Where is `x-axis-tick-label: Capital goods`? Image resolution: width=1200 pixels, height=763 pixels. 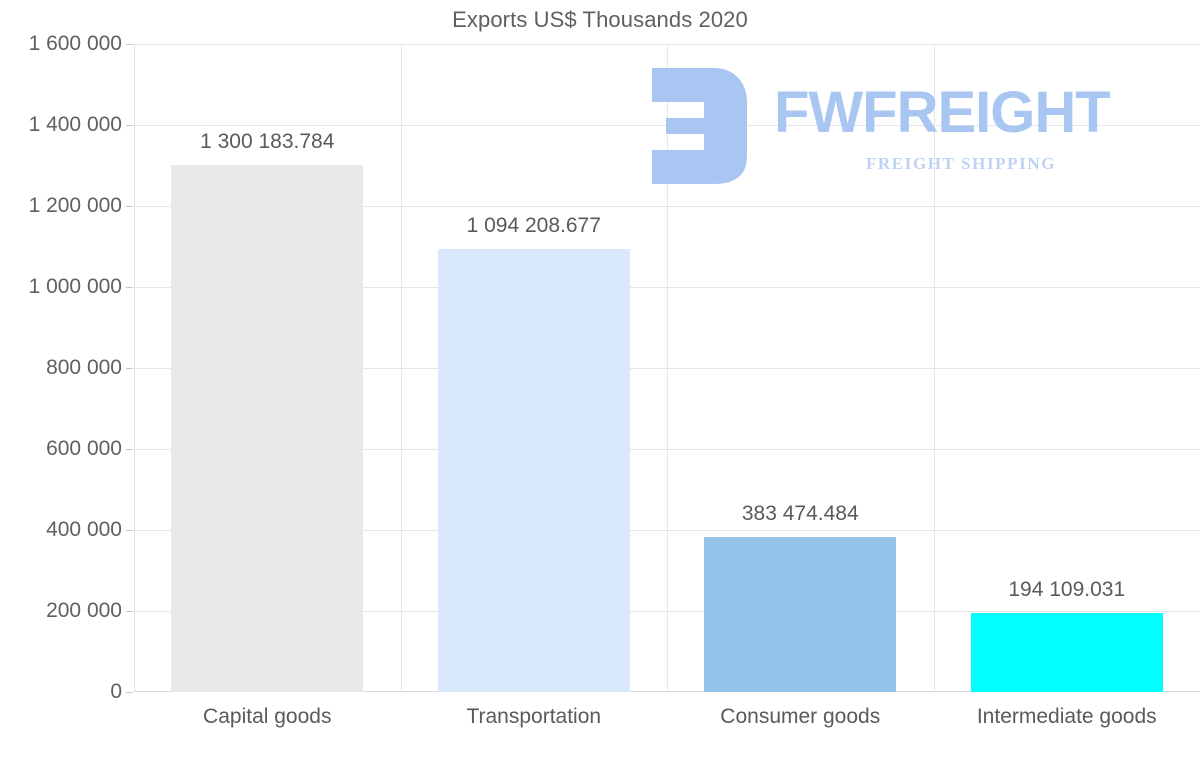 x-axis-tick-label: Capital goods is located at coordinates (267, 716).